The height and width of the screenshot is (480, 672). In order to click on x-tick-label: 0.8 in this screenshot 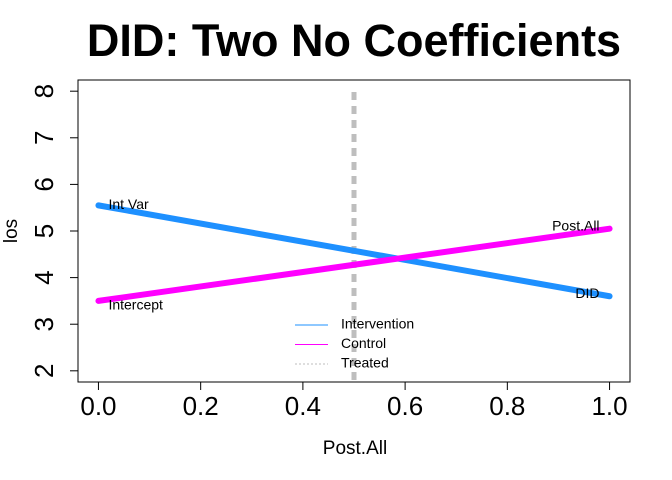, I will do `click(507, 406)`.